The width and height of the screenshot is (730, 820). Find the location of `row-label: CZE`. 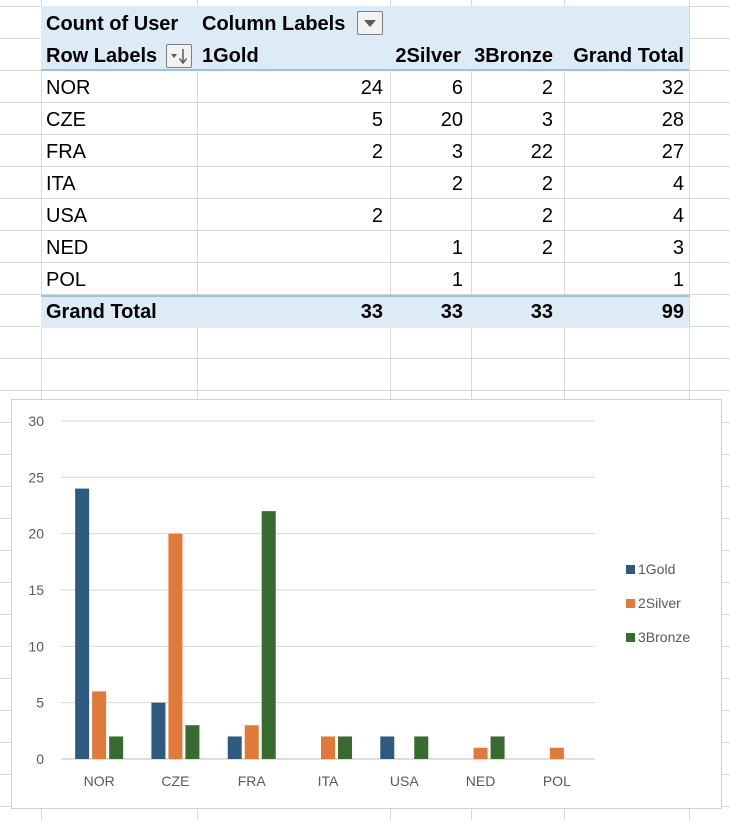

row-label: CZE is located at coordinates (66, 120).